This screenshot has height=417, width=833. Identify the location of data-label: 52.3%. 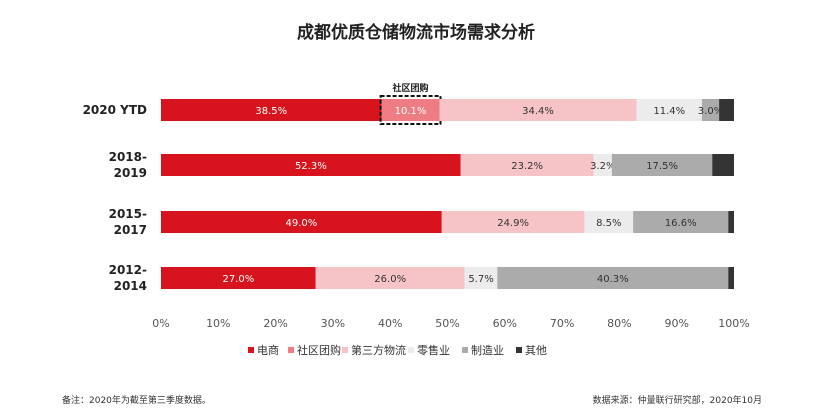
(311, 166).